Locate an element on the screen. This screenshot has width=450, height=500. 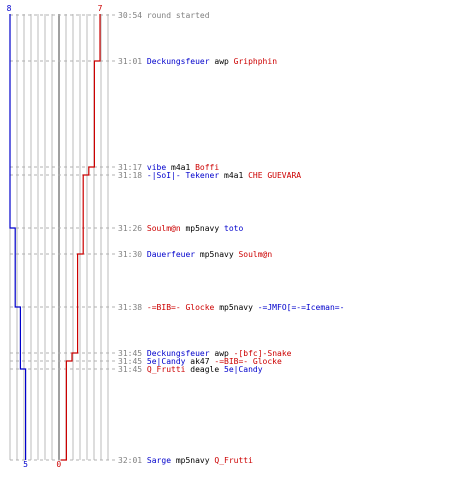
event-time: 31:17 is located at coordinates (130, 167).